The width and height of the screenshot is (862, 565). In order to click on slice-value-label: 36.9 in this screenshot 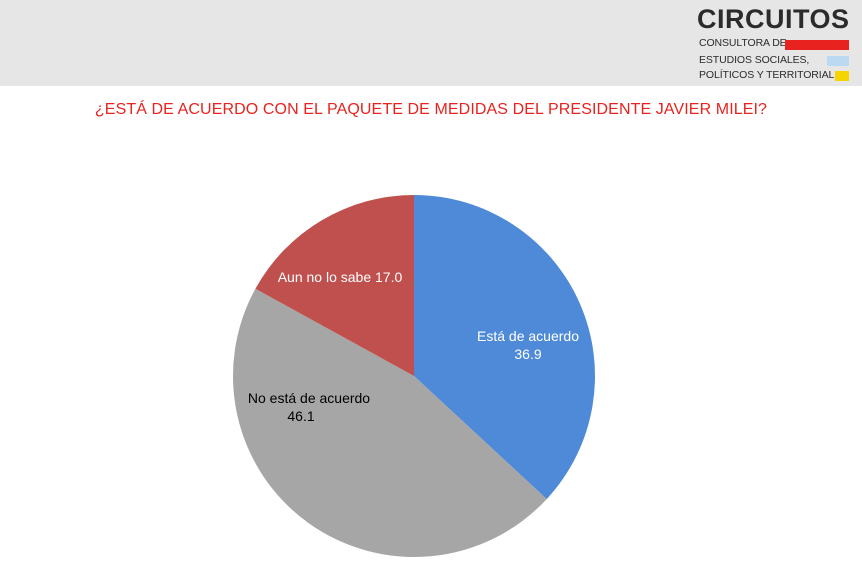, I will do `click(527, 354)`.